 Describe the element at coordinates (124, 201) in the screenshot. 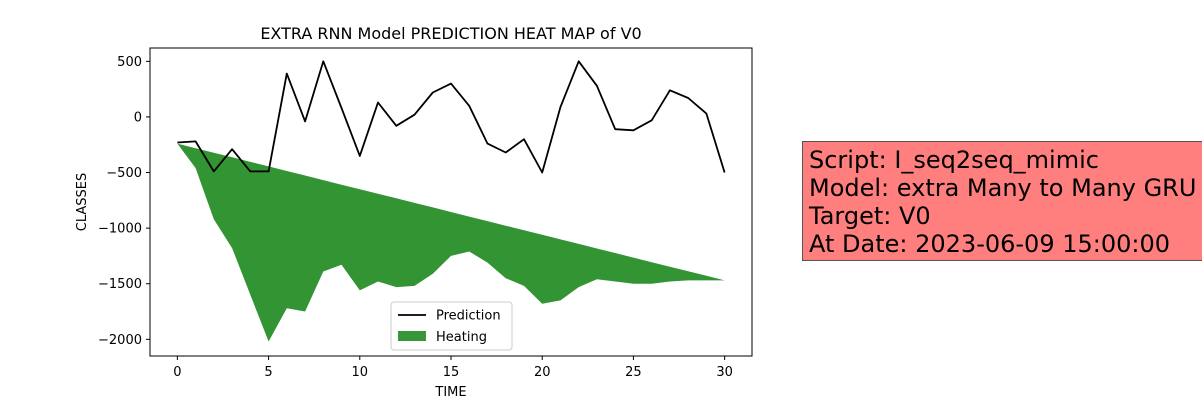

I see `y-axis: −2000 −1500 −1000 −500 0 500` at that location.